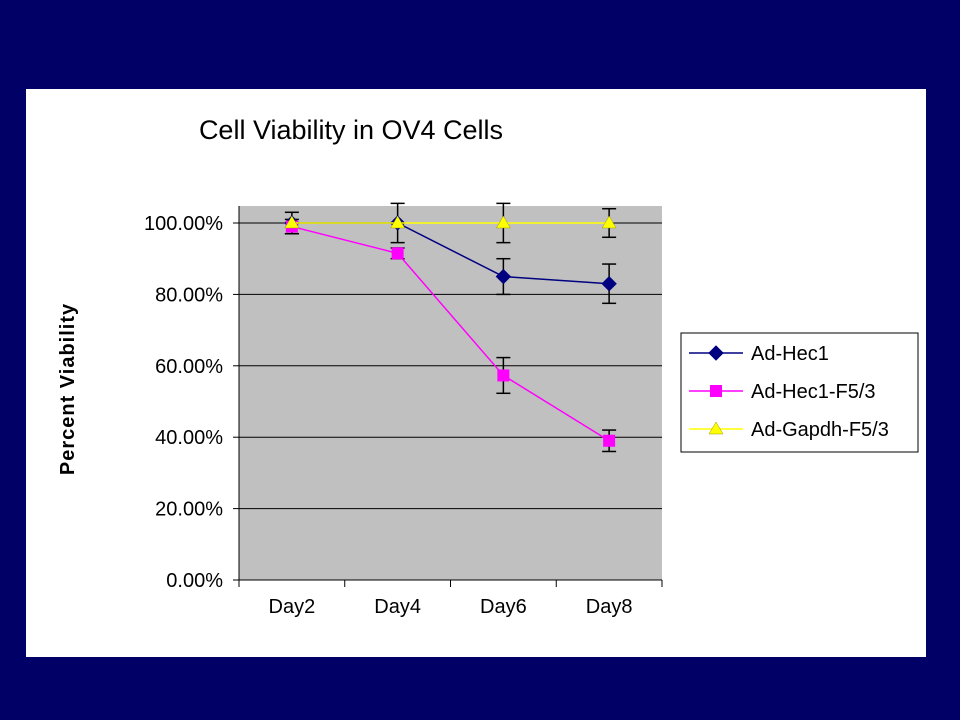 The image size is (960, 720). Describe the element at coordinates (451, 607) in the screenshot. I see `x-tick-labels: Day2 Day4 Day6 Day8` at that location.